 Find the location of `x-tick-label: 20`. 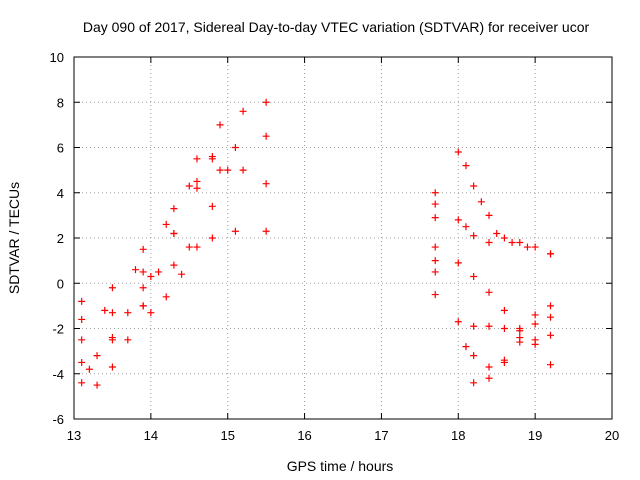

x-tick-label: 20 is located at coordinates (612, 435).